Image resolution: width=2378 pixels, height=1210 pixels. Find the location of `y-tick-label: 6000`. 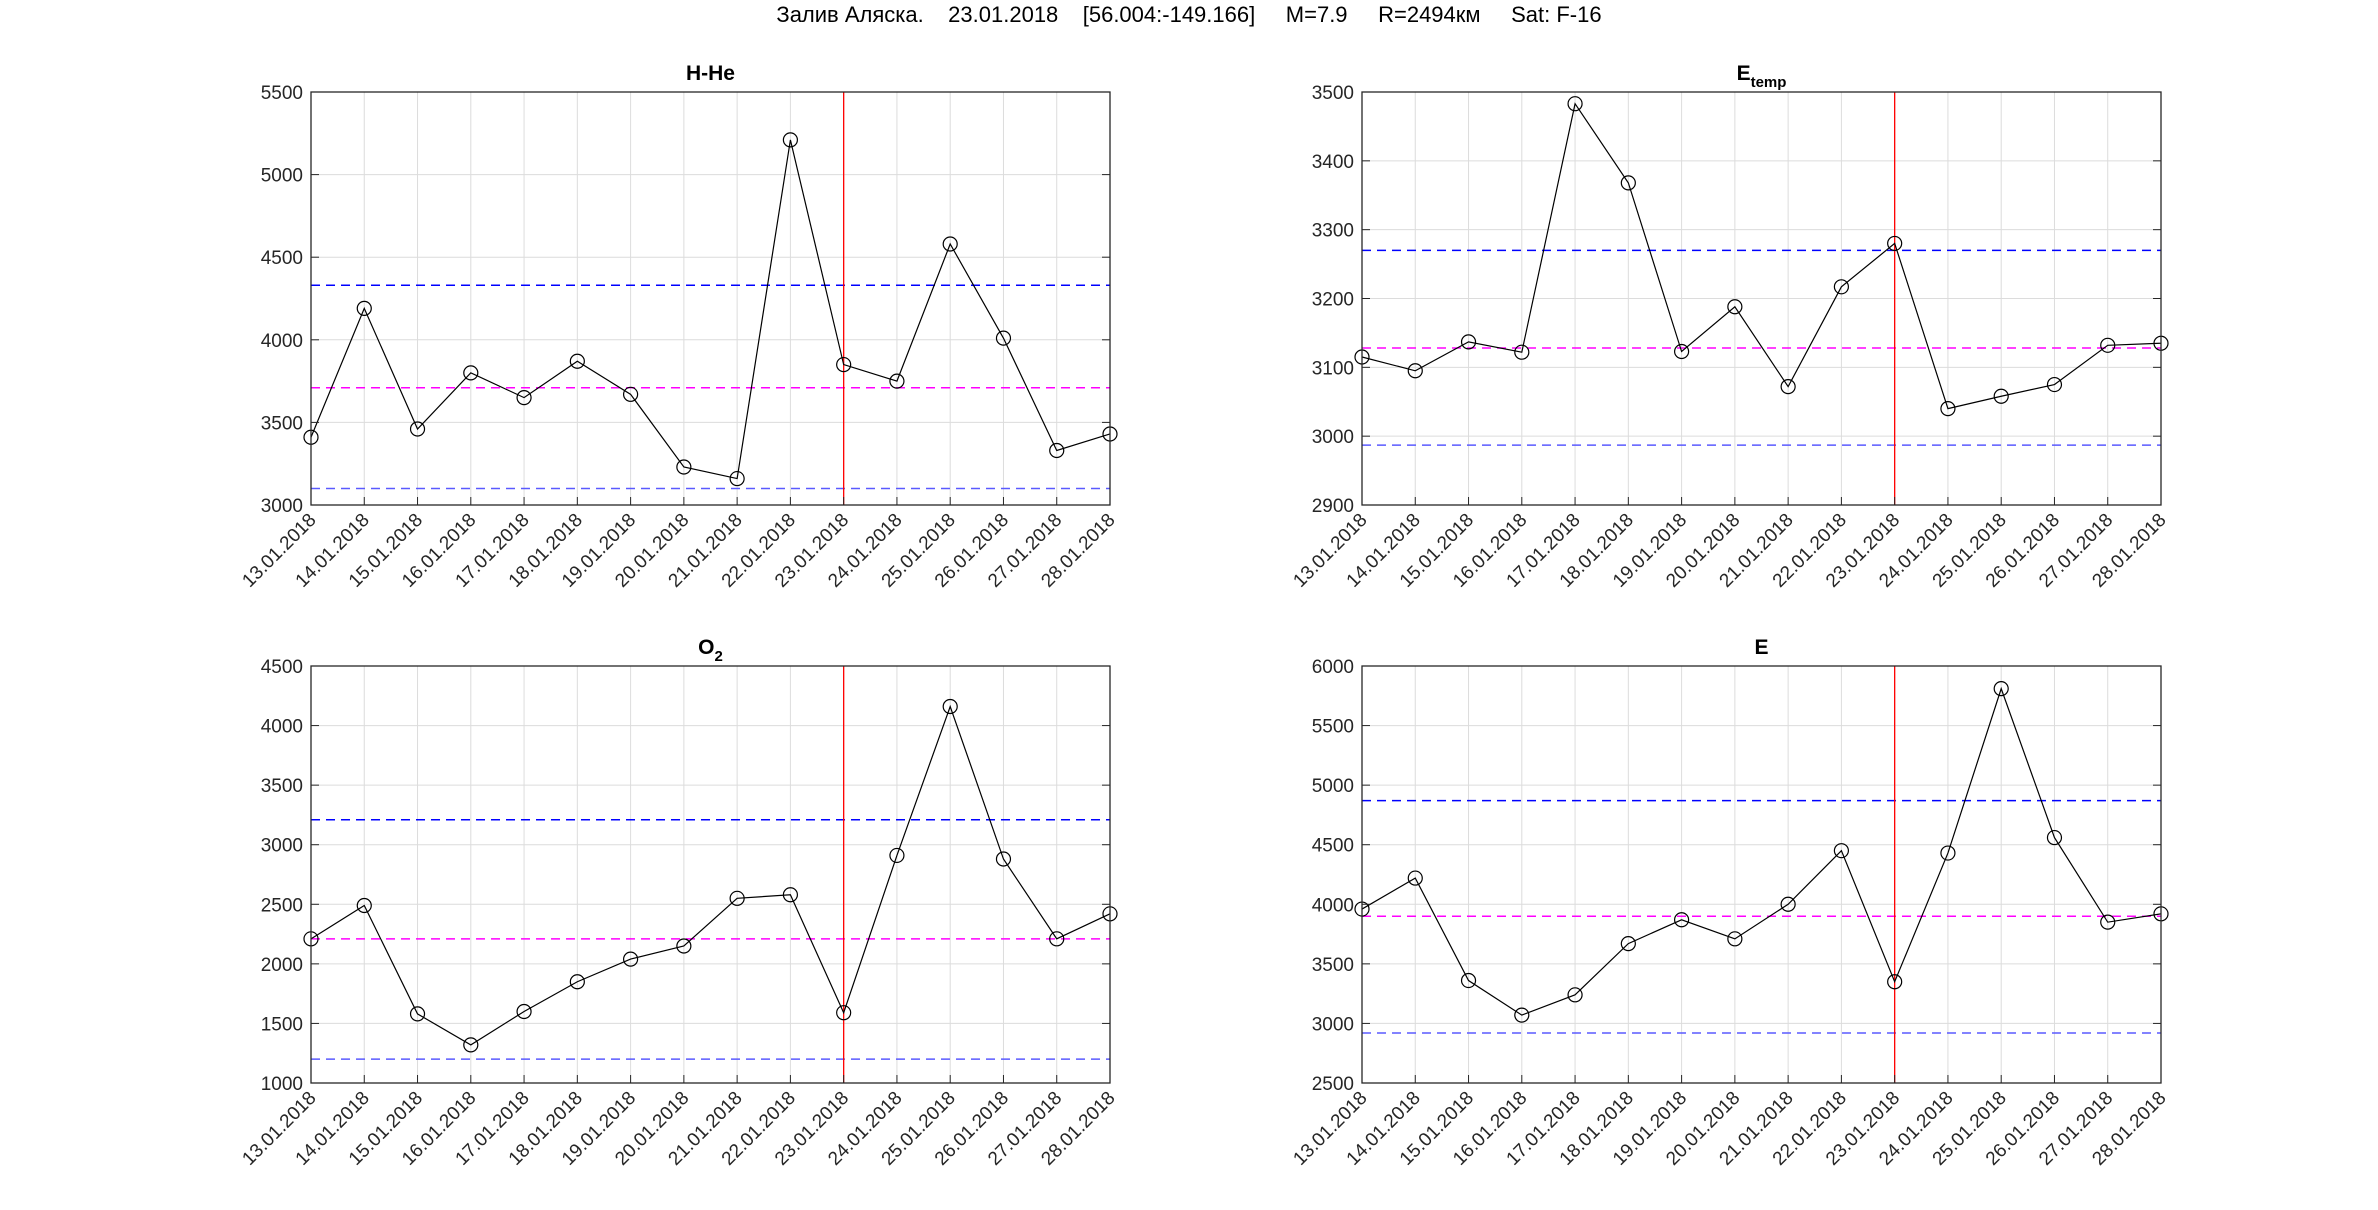

y-tick-label: 6000 is located at coordinates (1333, 667).